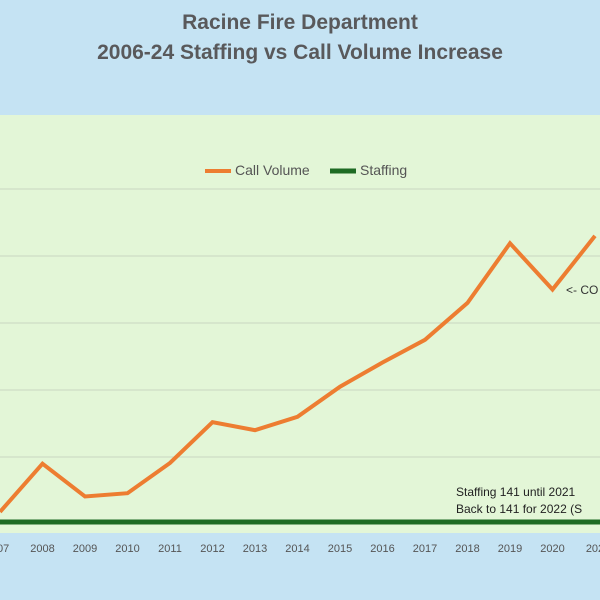 The image size is (600, 600). What do you see at coordinates (170, 549) in the screenshot?
I see `x-tick-label: 2011` at bounding box center [170, 549].